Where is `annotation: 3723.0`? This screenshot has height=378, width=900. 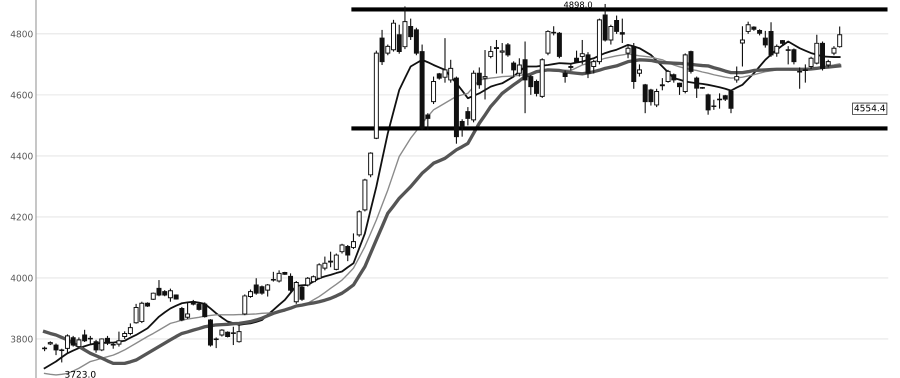 annotation: 3723.0 is located at coordinates (80, 374).